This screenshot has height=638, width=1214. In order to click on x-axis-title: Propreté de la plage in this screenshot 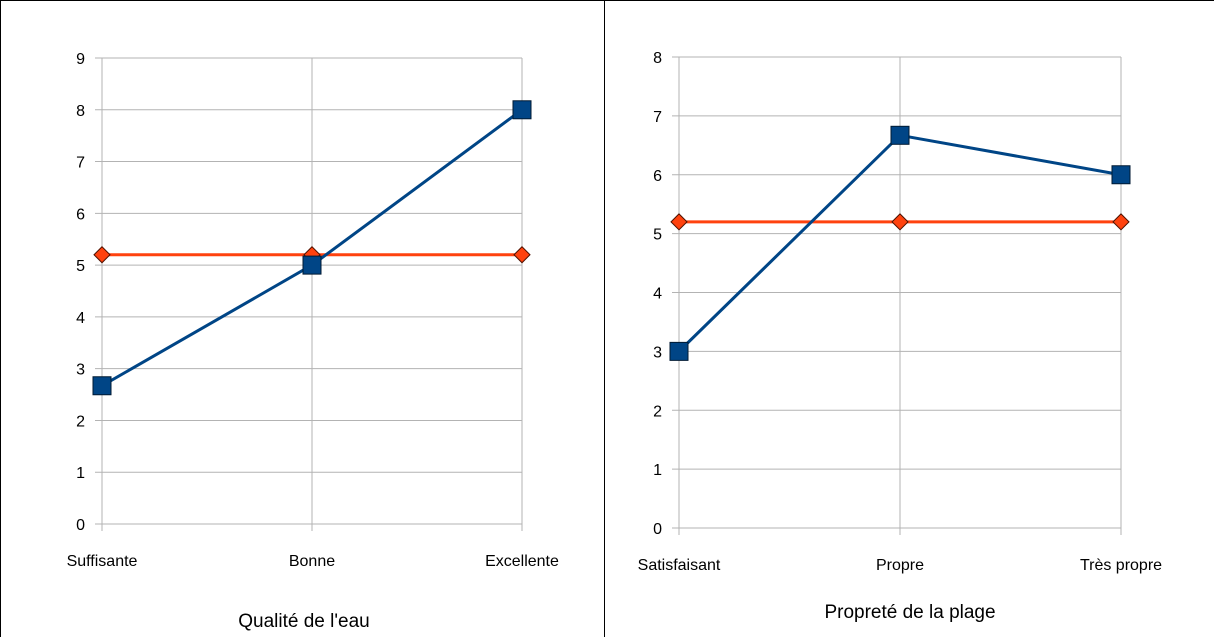, I will do `click(909, 612)`.